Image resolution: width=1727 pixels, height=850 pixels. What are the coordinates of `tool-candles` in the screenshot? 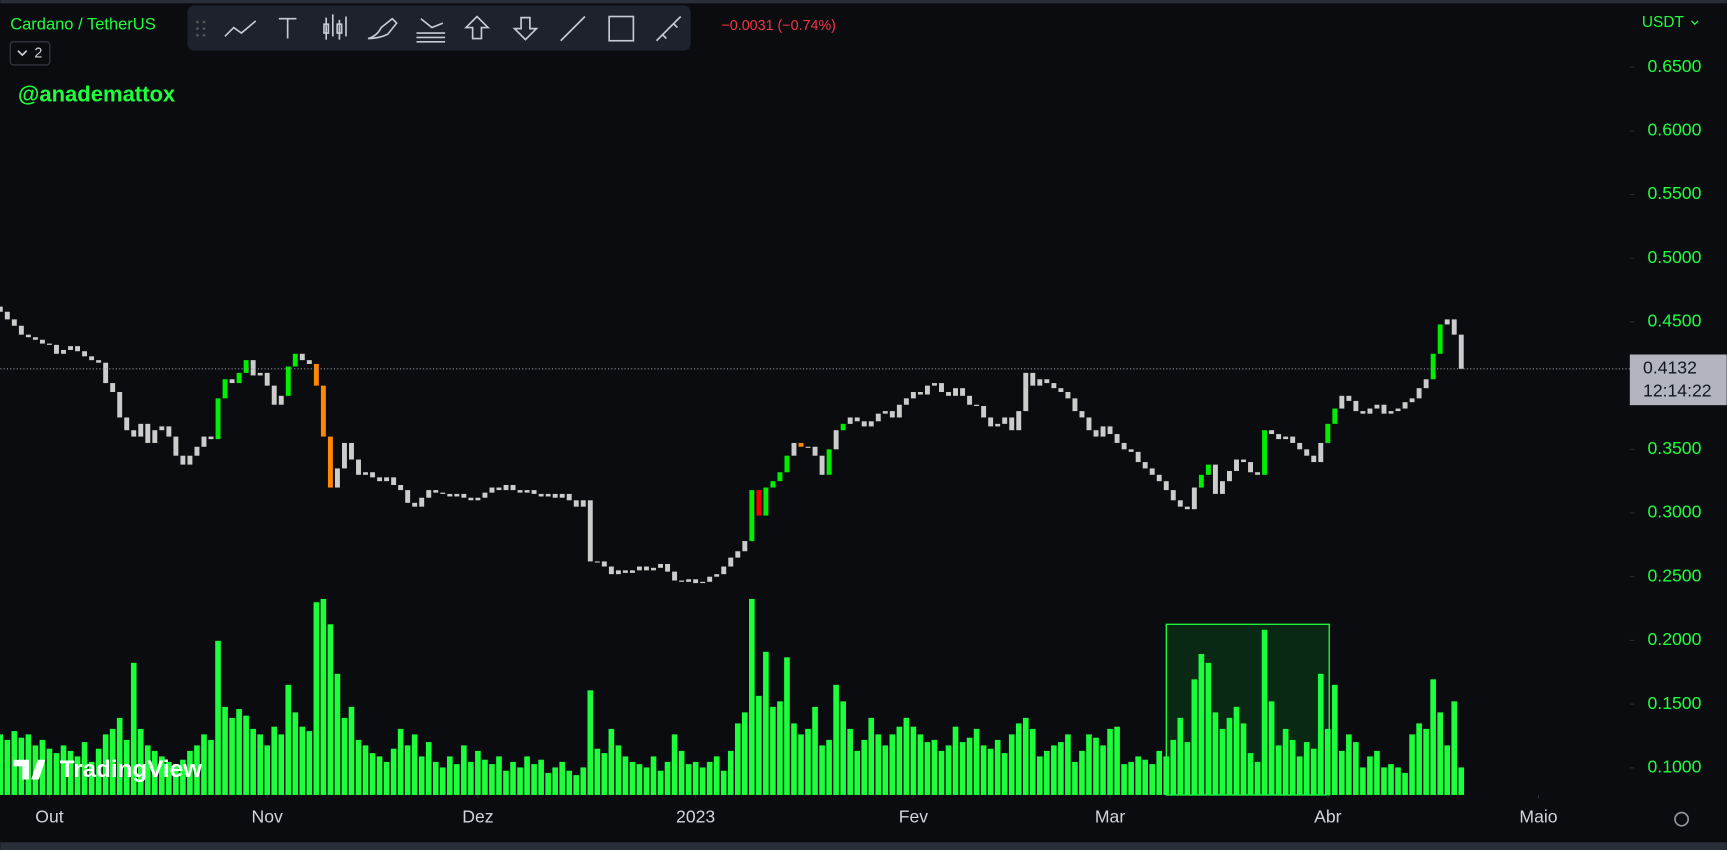 It's located at (335, 27).